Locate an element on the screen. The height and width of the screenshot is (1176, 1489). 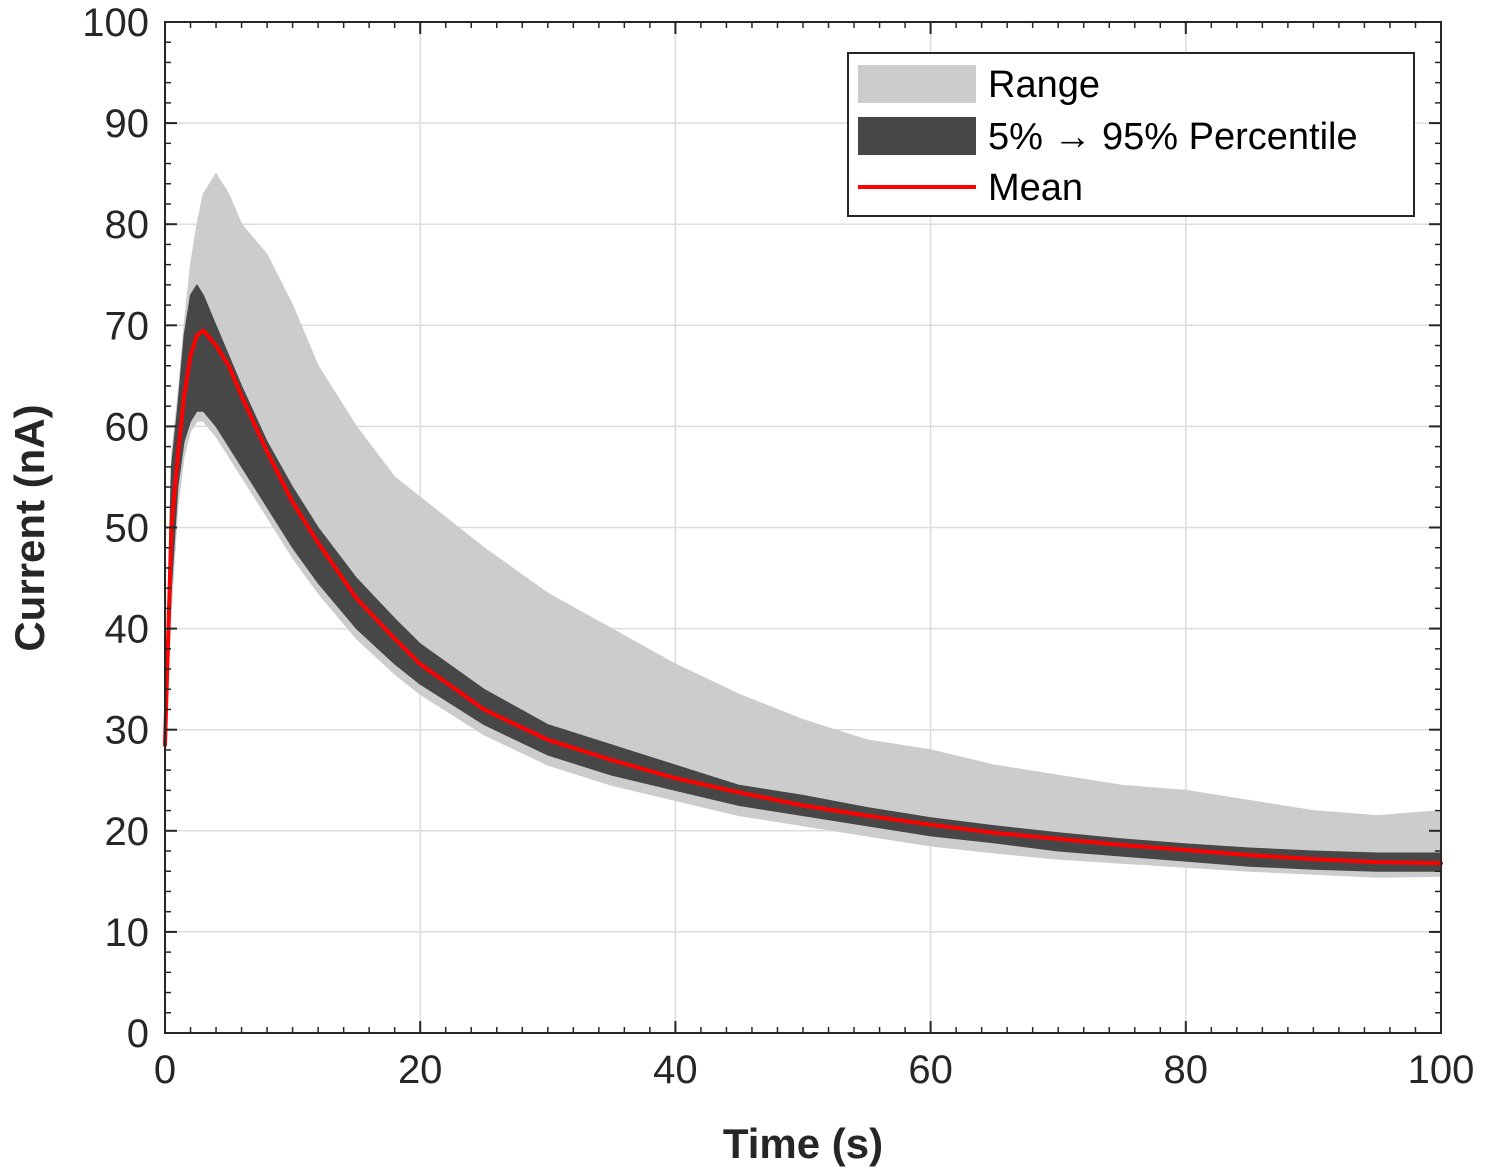
legend-label-mean: Mean is located at coordinates (1035, 188).